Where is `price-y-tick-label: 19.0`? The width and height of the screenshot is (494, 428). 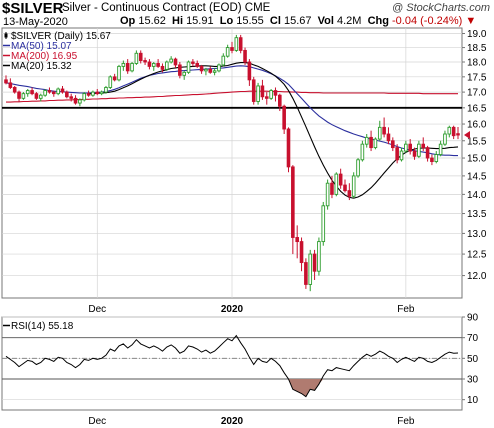 price-y-tick-label: 19.0 is located at coordinates (477, 34).